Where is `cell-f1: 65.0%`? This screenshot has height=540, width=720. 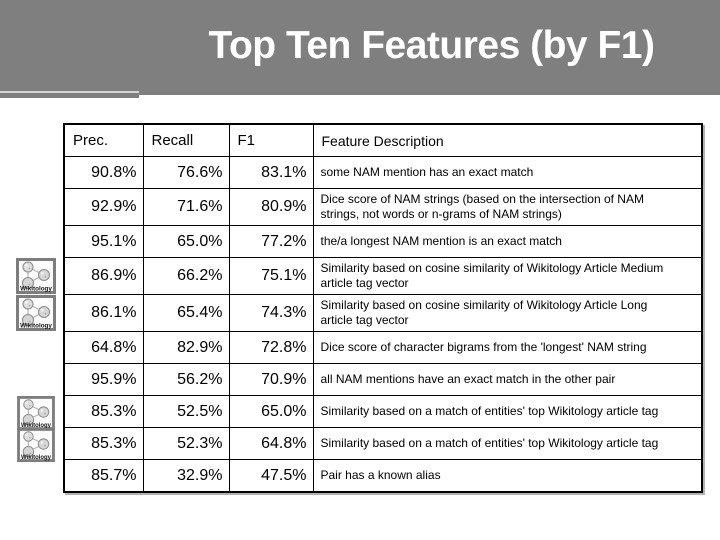
cell-f1: 65.0% is located at coordinates (271, 411).